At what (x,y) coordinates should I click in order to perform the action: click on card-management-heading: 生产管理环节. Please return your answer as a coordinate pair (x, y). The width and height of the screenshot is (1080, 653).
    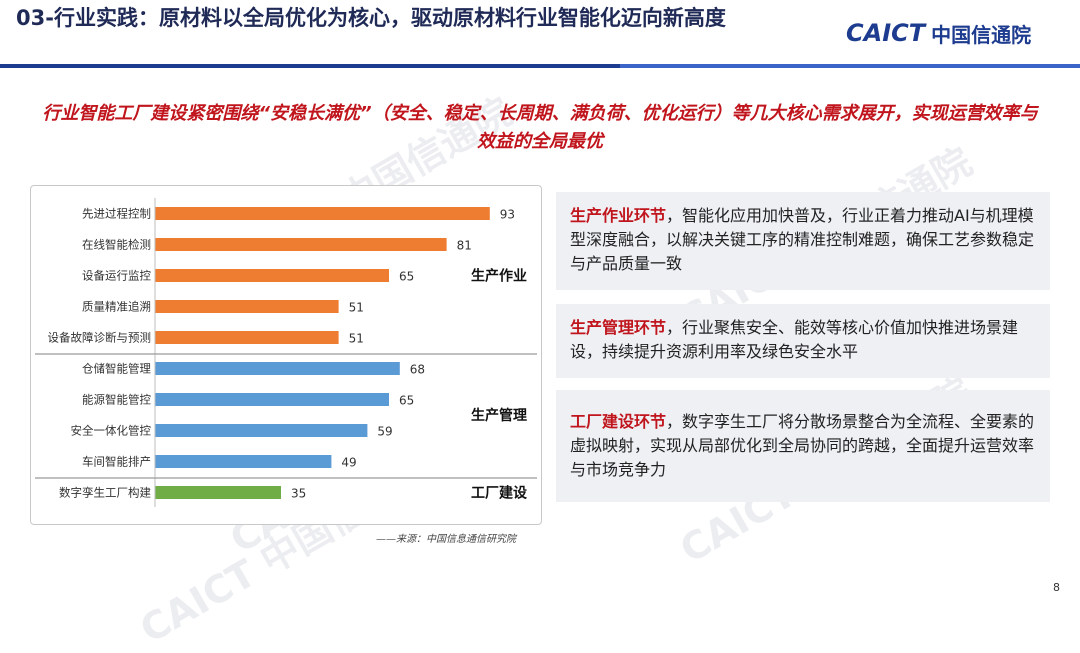
    Looking at the image, I should click on (618, 327).